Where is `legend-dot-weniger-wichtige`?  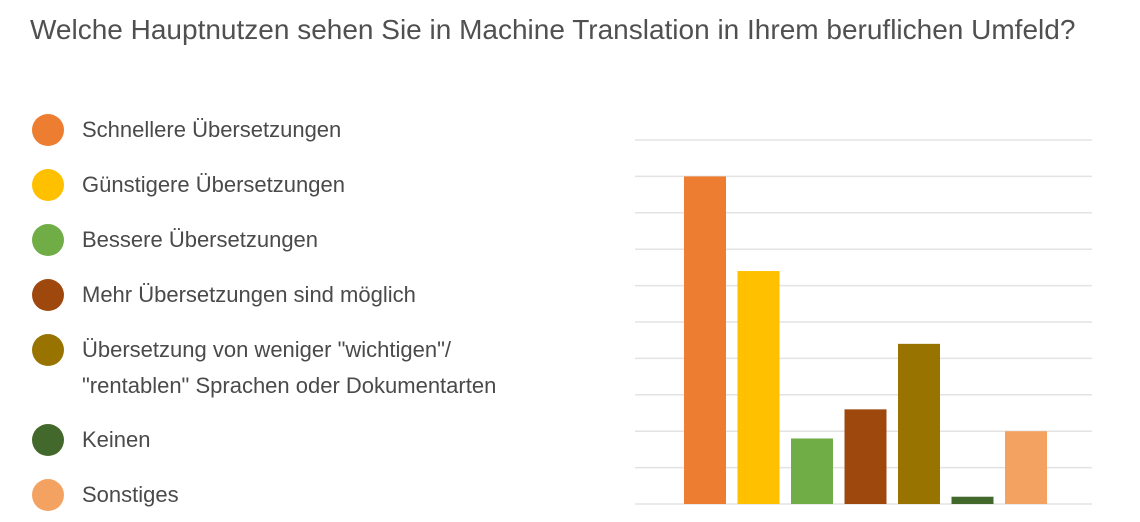 legend-dot-weniger-wichtige is located at coordinates (48, 350).